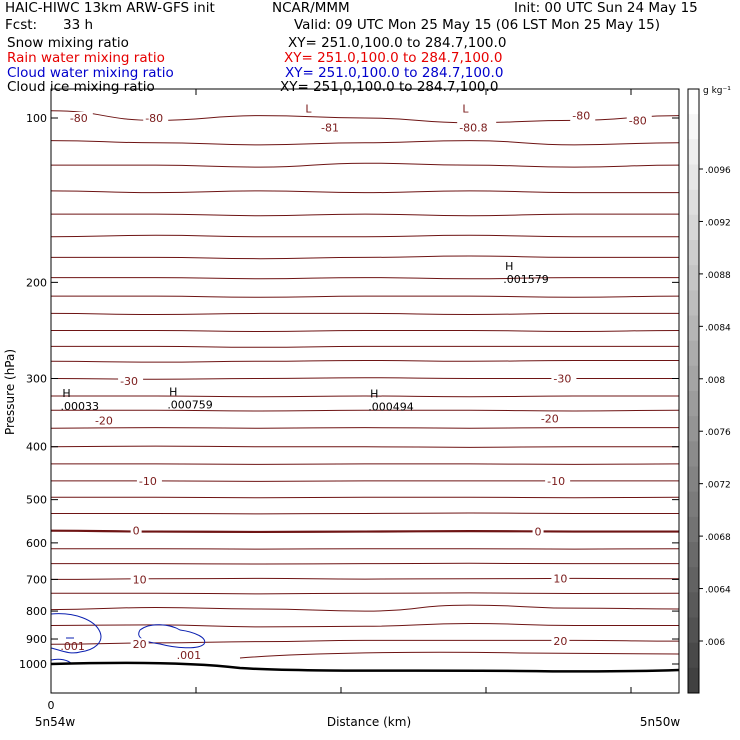  Describe the element at coordinates (190, 404) in the screenshot. I see `high-value: .000759` at that location.